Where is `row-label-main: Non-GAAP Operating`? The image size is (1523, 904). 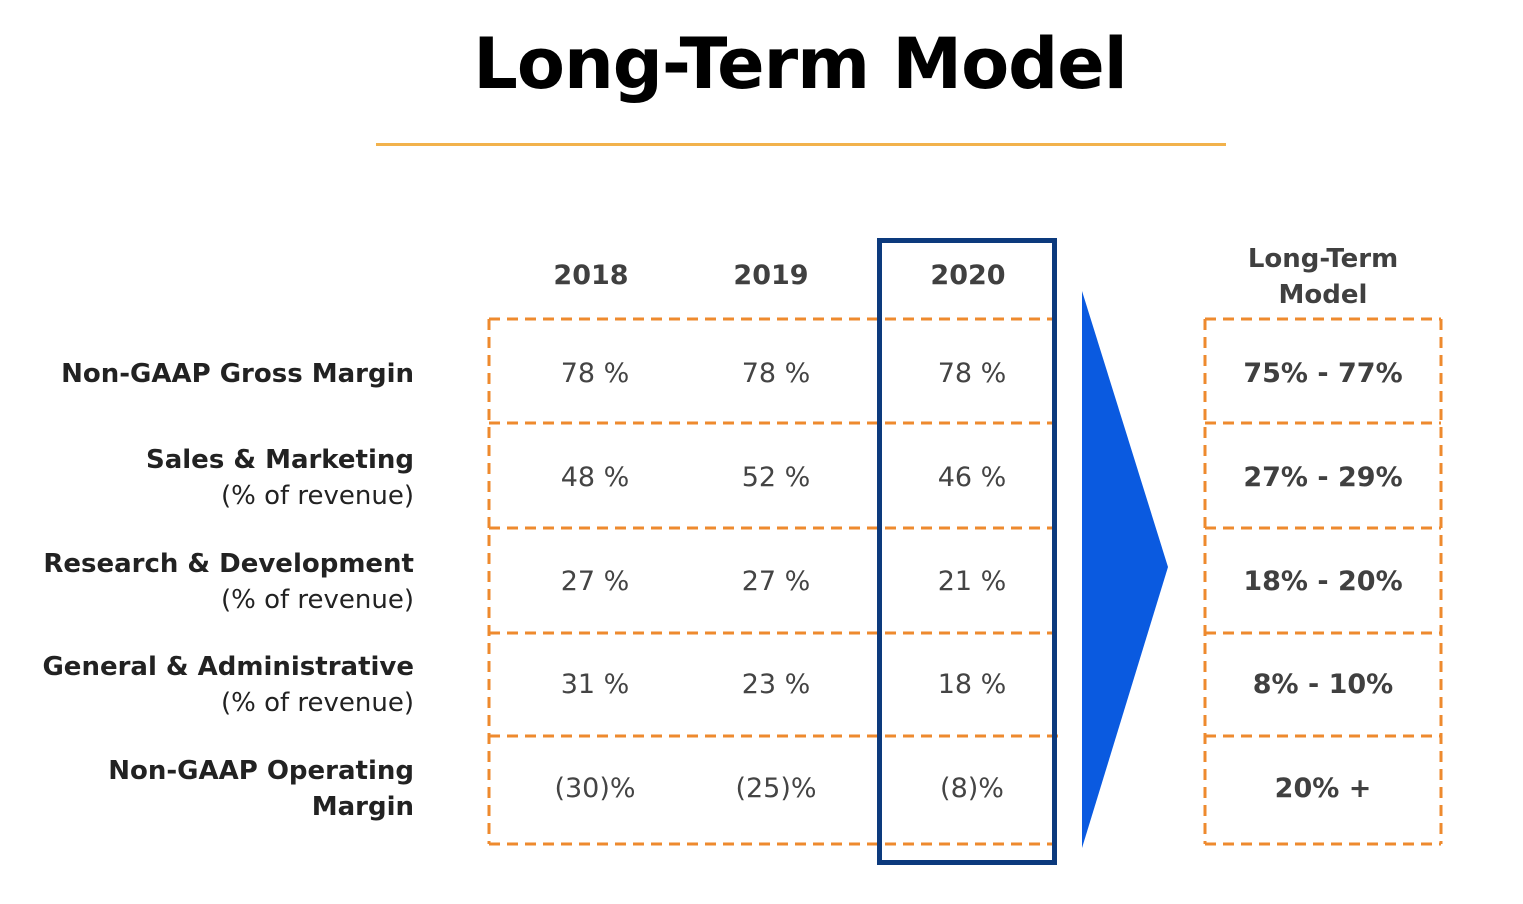 row-label-main: Non-GAAP Operating is located at coordinates (261, 771).